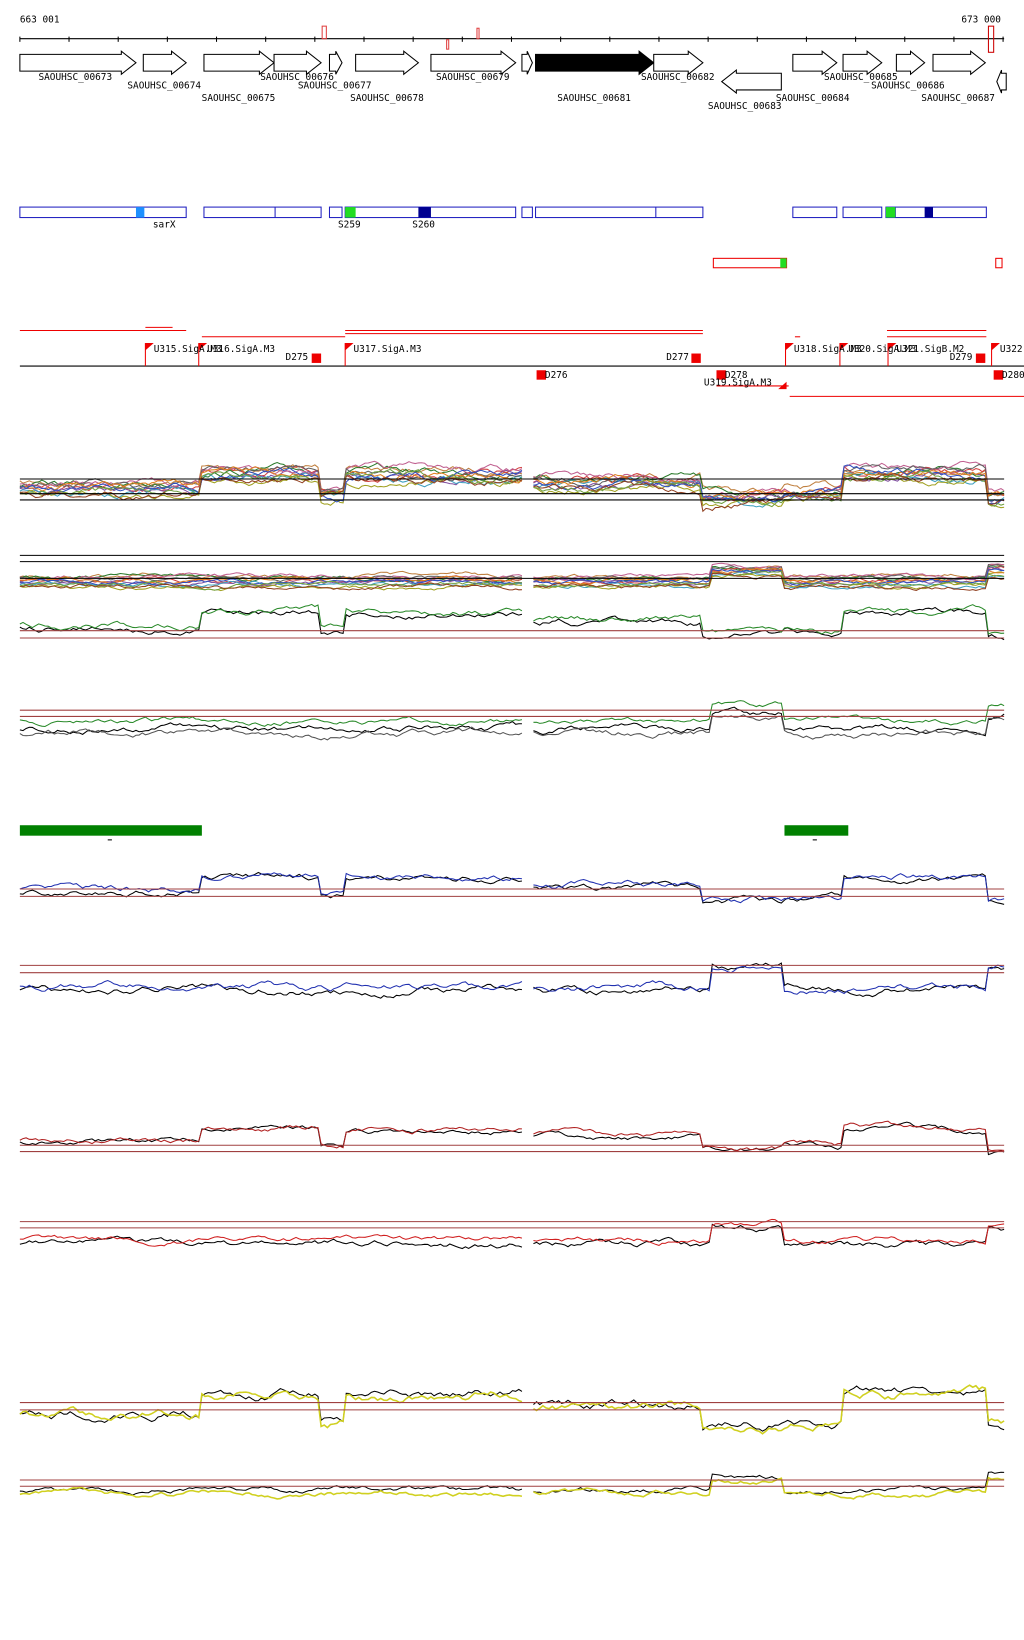 Image resolution: width=1024 pixels, height=1640 pixels. Describe the element at coordinates (556, 375) in the screenshot. I see `regulatory-label: D276` at that location.